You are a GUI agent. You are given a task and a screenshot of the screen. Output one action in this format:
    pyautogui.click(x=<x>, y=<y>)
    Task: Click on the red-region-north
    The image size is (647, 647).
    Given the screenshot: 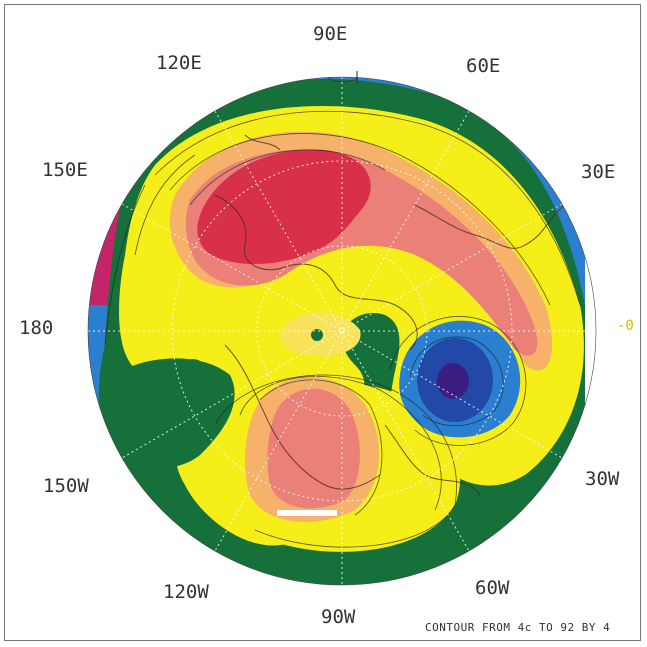 What is the action you would take?
    pyautogui.click(x=284, y=207)
    